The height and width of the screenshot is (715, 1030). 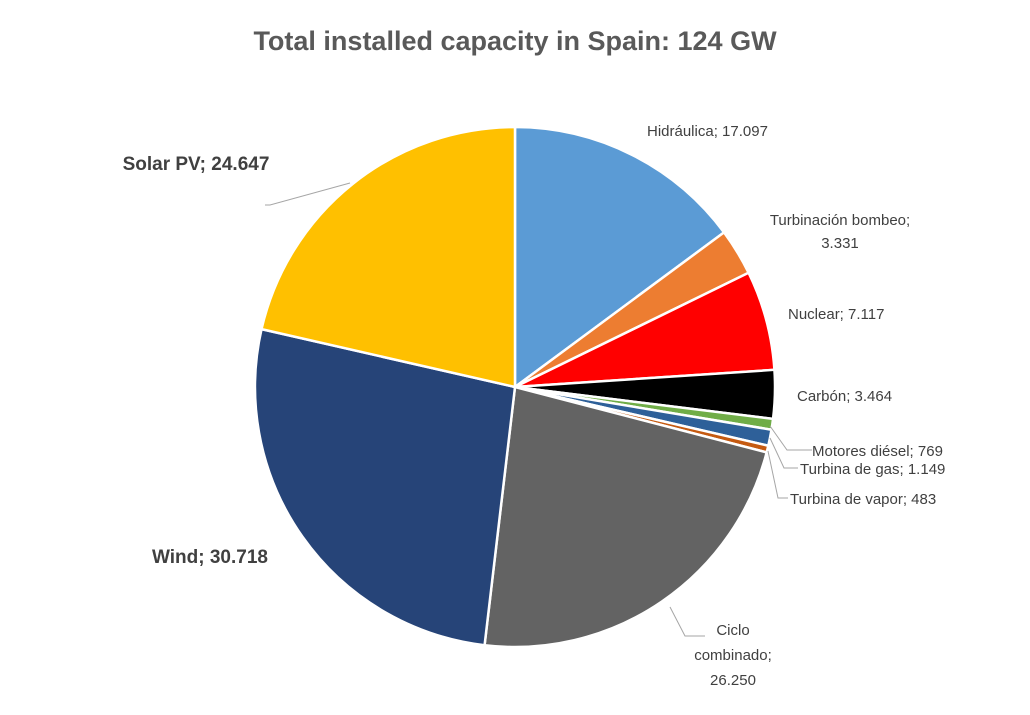 What do you see at coordinates (687, 621) in the screenshot?
I see `leader-line-ciclo-combinado` at bounding box center [687, 621].